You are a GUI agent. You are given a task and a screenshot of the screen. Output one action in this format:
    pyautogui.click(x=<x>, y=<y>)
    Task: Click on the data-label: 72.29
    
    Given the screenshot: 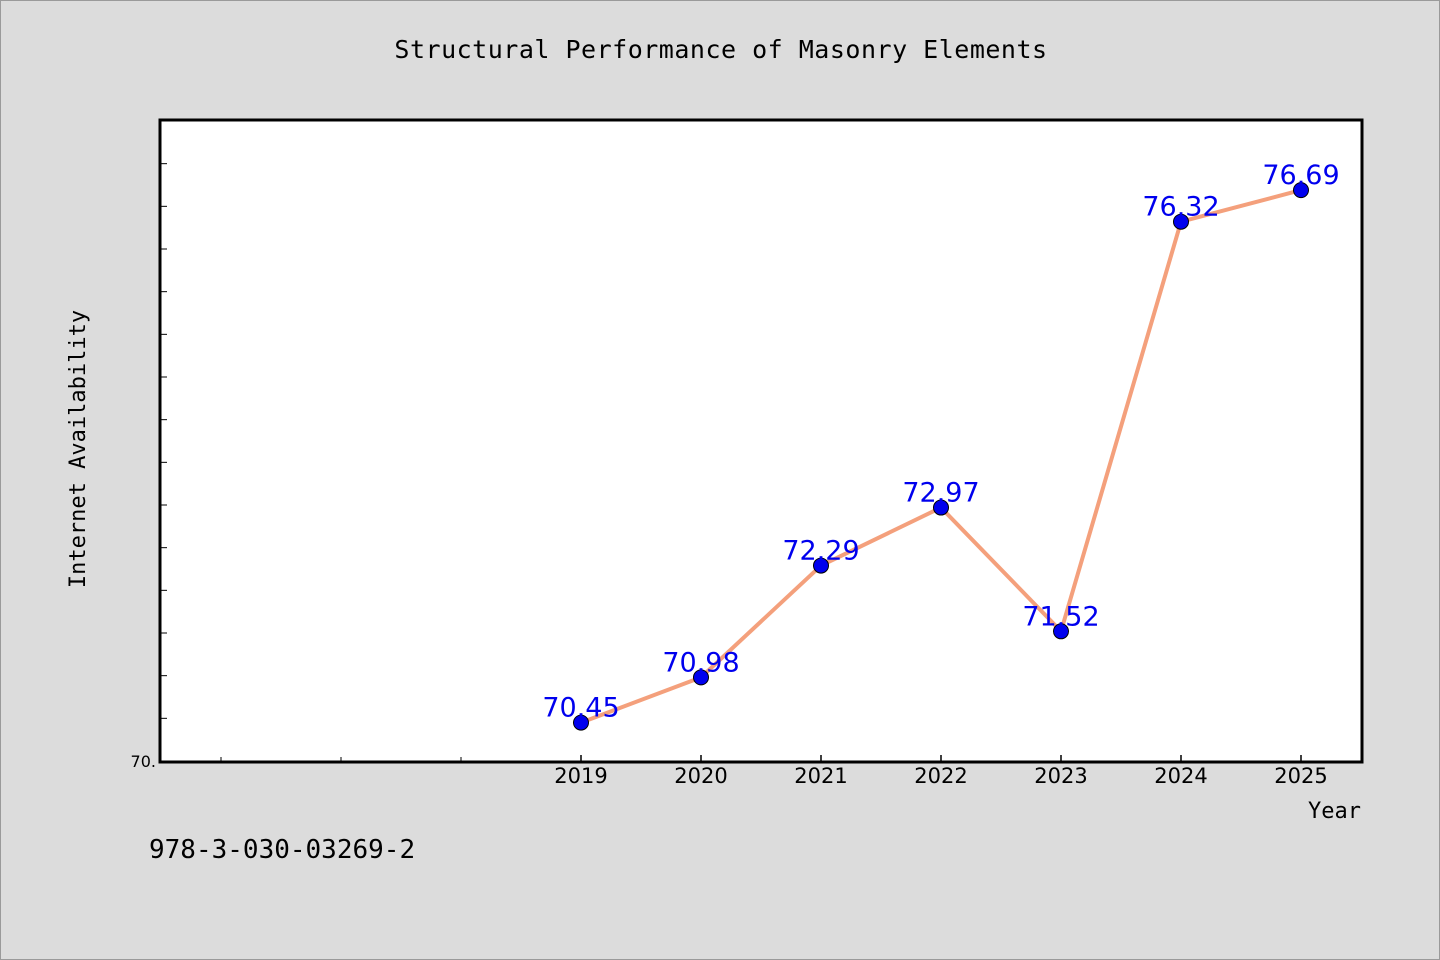 What is the action you would take?
    pyautogui.click(x=820, y=551)
    